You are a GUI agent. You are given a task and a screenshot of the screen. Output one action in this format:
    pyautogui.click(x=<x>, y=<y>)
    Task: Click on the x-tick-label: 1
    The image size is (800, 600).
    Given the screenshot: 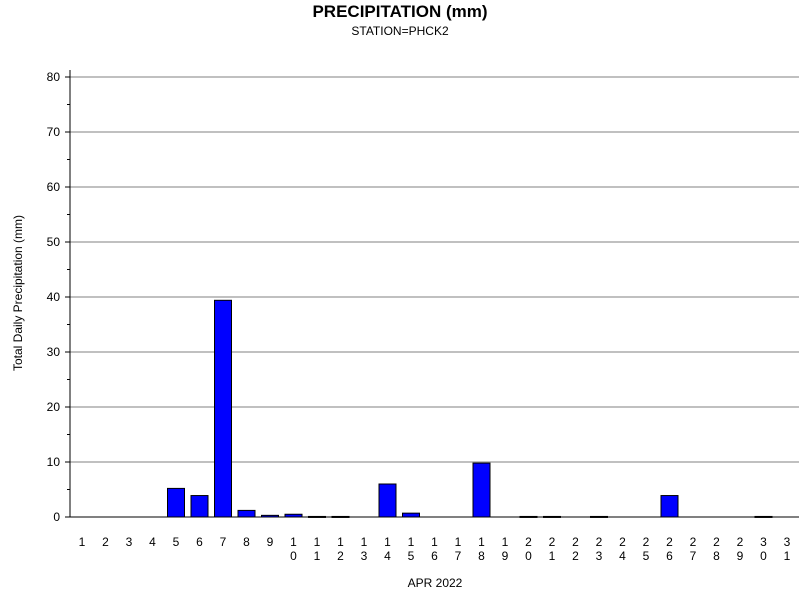 What is the action you would take?
    pyautogui.click(x=82, y=542)
    